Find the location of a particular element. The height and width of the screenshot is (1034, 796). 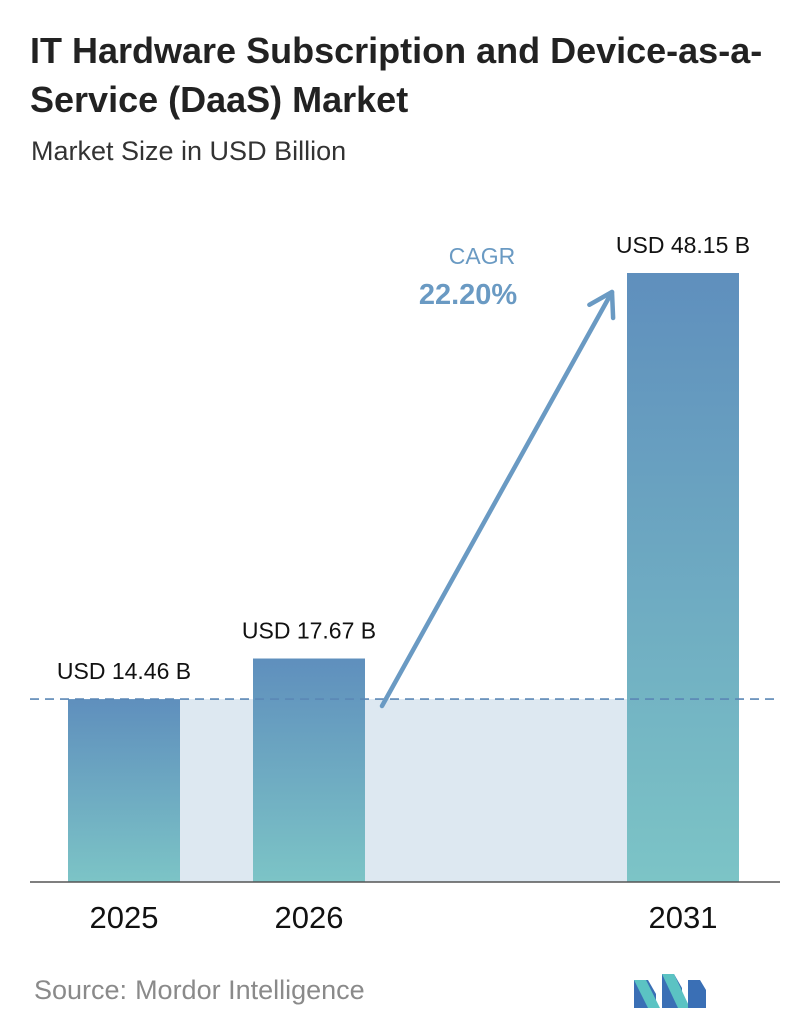

cagr-label: CAGR is located at coordinates (482, 256).